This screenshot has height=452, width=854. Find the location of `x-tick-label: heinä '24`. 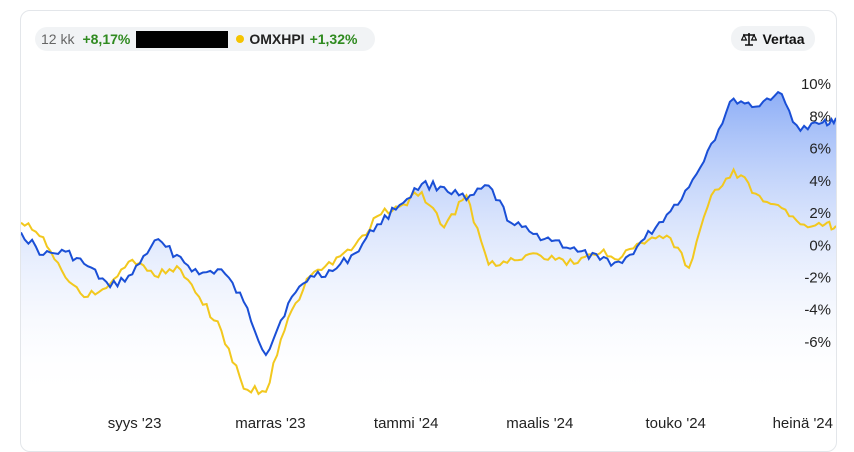

x-tick-label: heinä '24 is located at coordinates (803, 423).